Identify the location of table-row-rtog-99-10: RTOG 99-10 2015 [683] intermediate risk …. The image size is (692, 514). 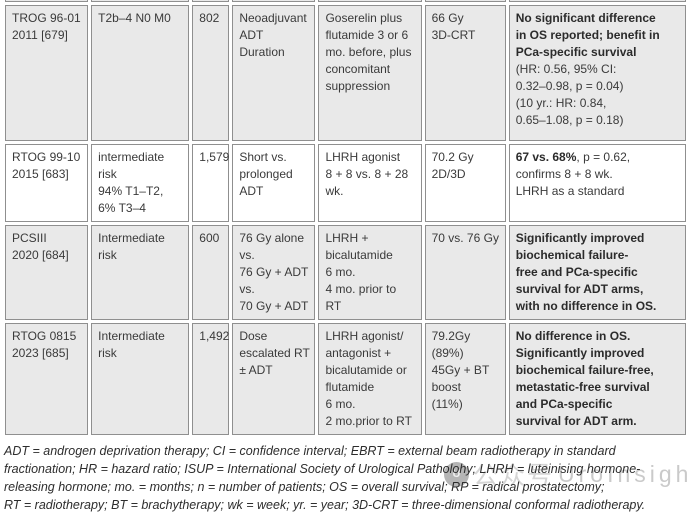
(345, 183).